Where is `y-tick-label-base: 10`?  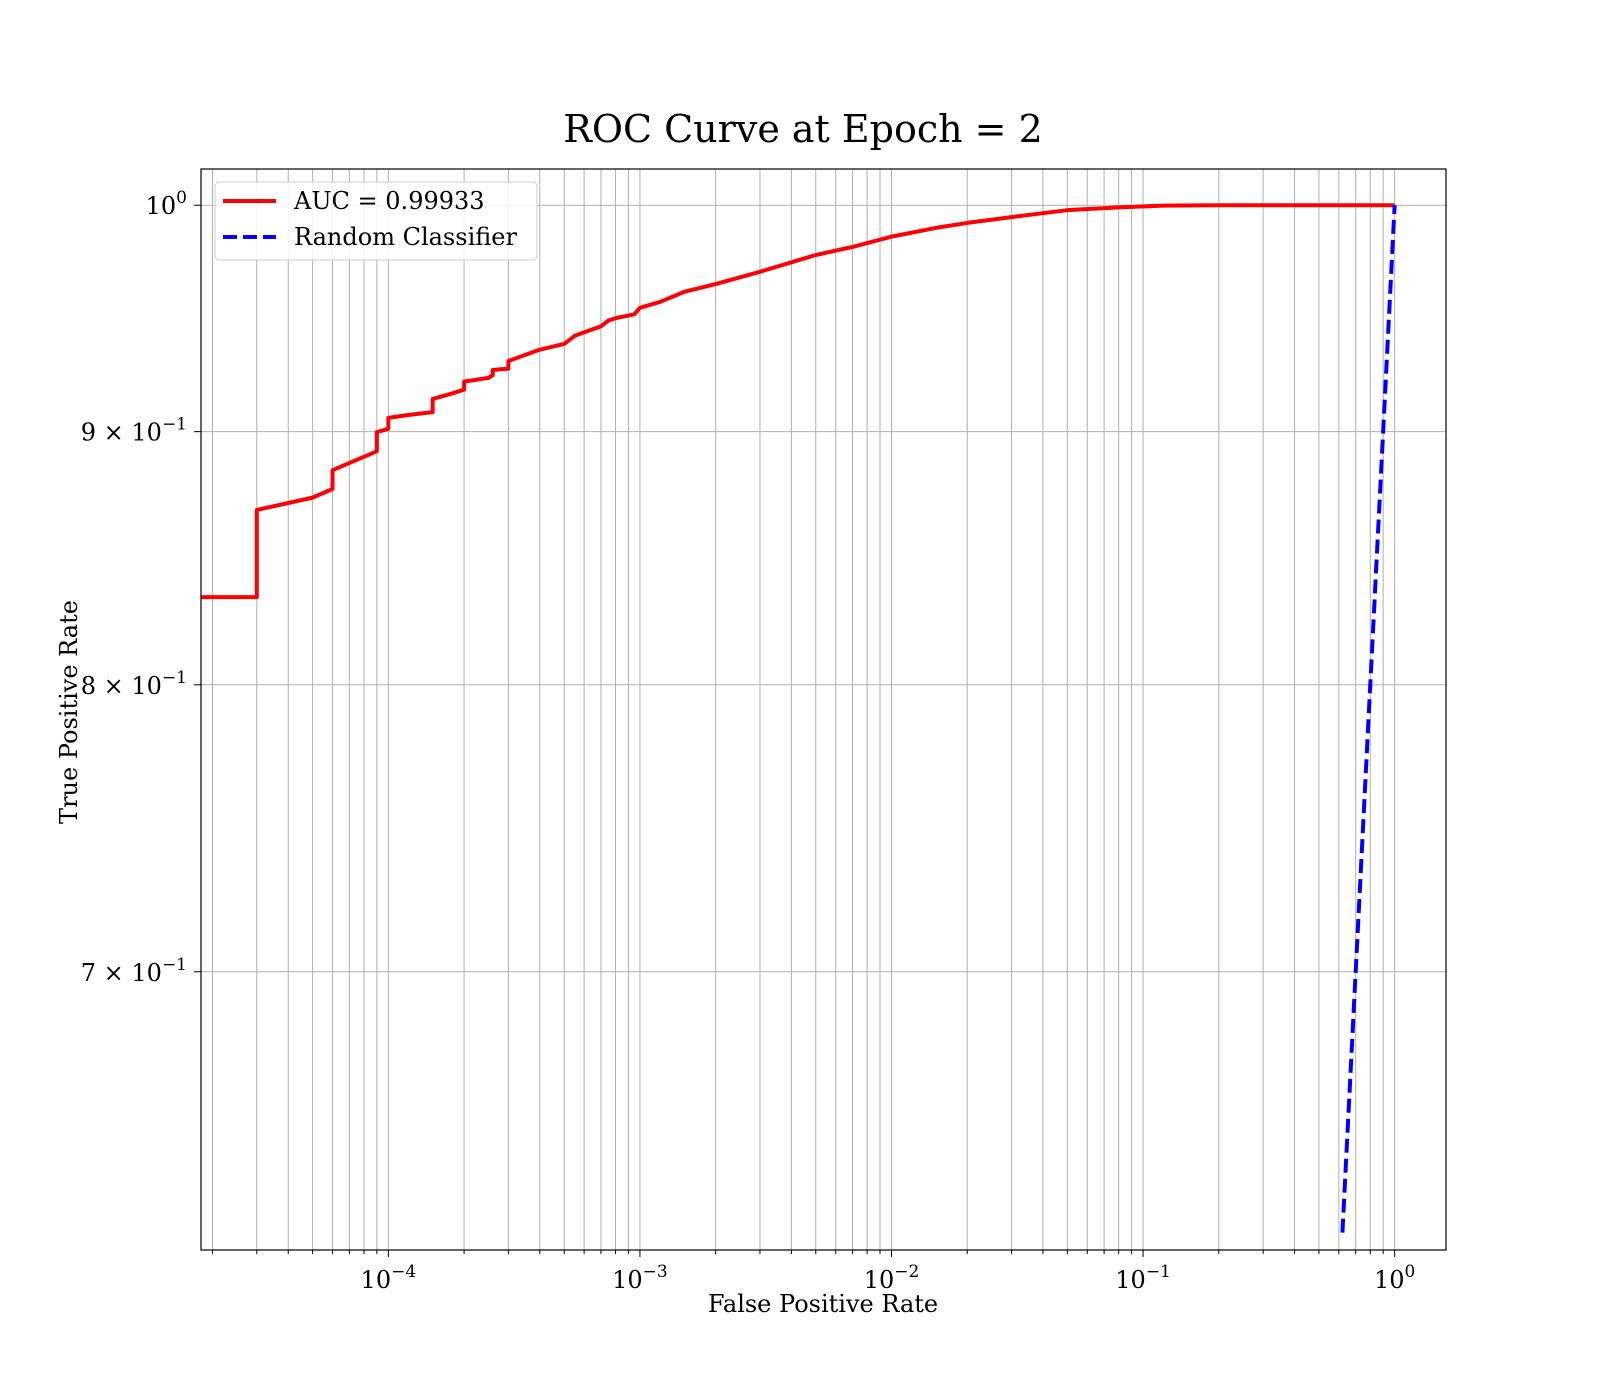 y-tick-label-base: 10 is located at coordinates (161, 206).